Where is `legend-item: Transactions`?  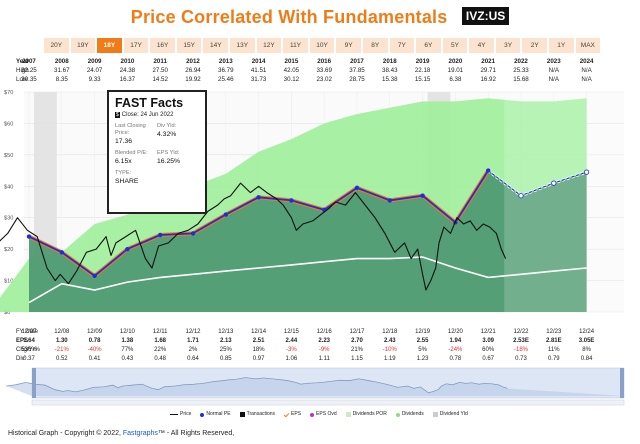
legend-item: Transactions is located at coordinates (257, 414).